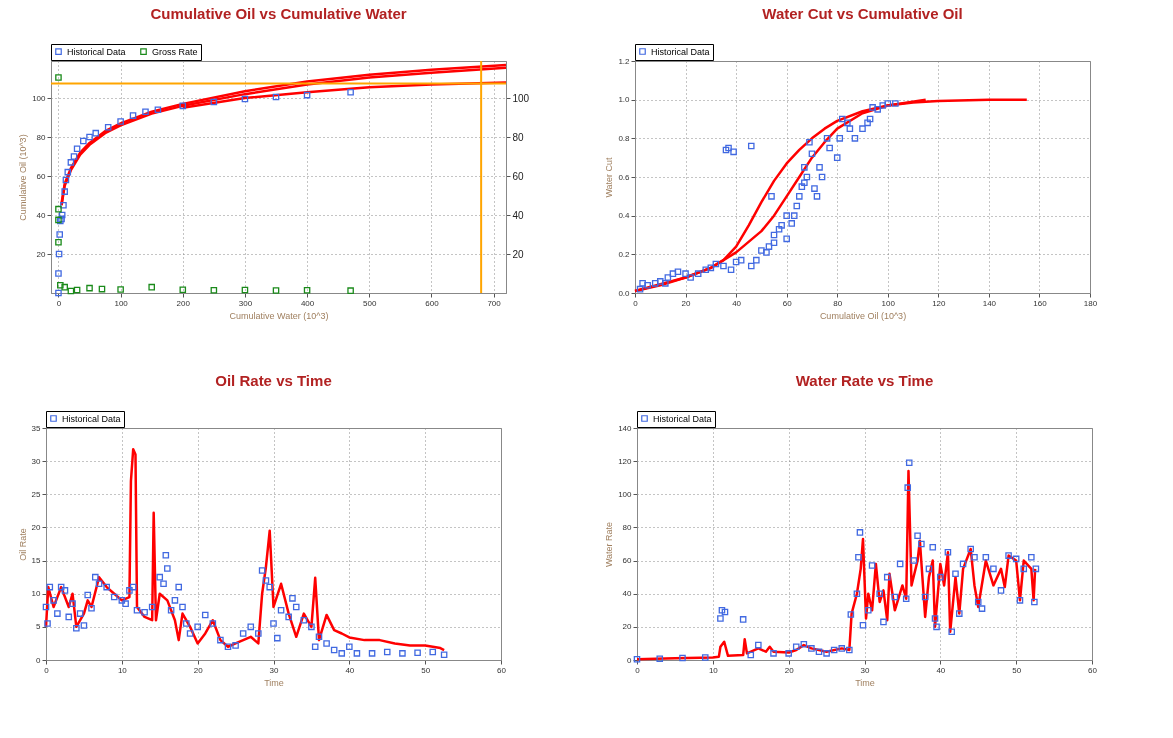  I want to click on y-tick-label: 0.8, so click(624, 138).